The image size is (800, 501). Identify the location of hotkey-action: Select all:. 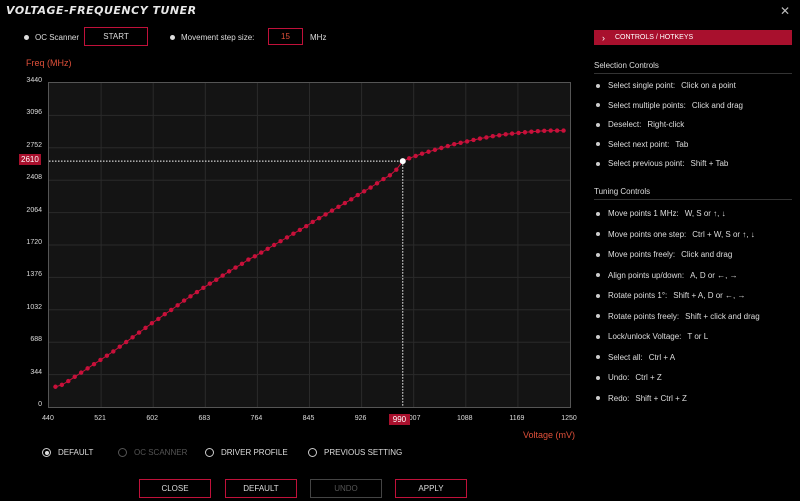
(625, 357).